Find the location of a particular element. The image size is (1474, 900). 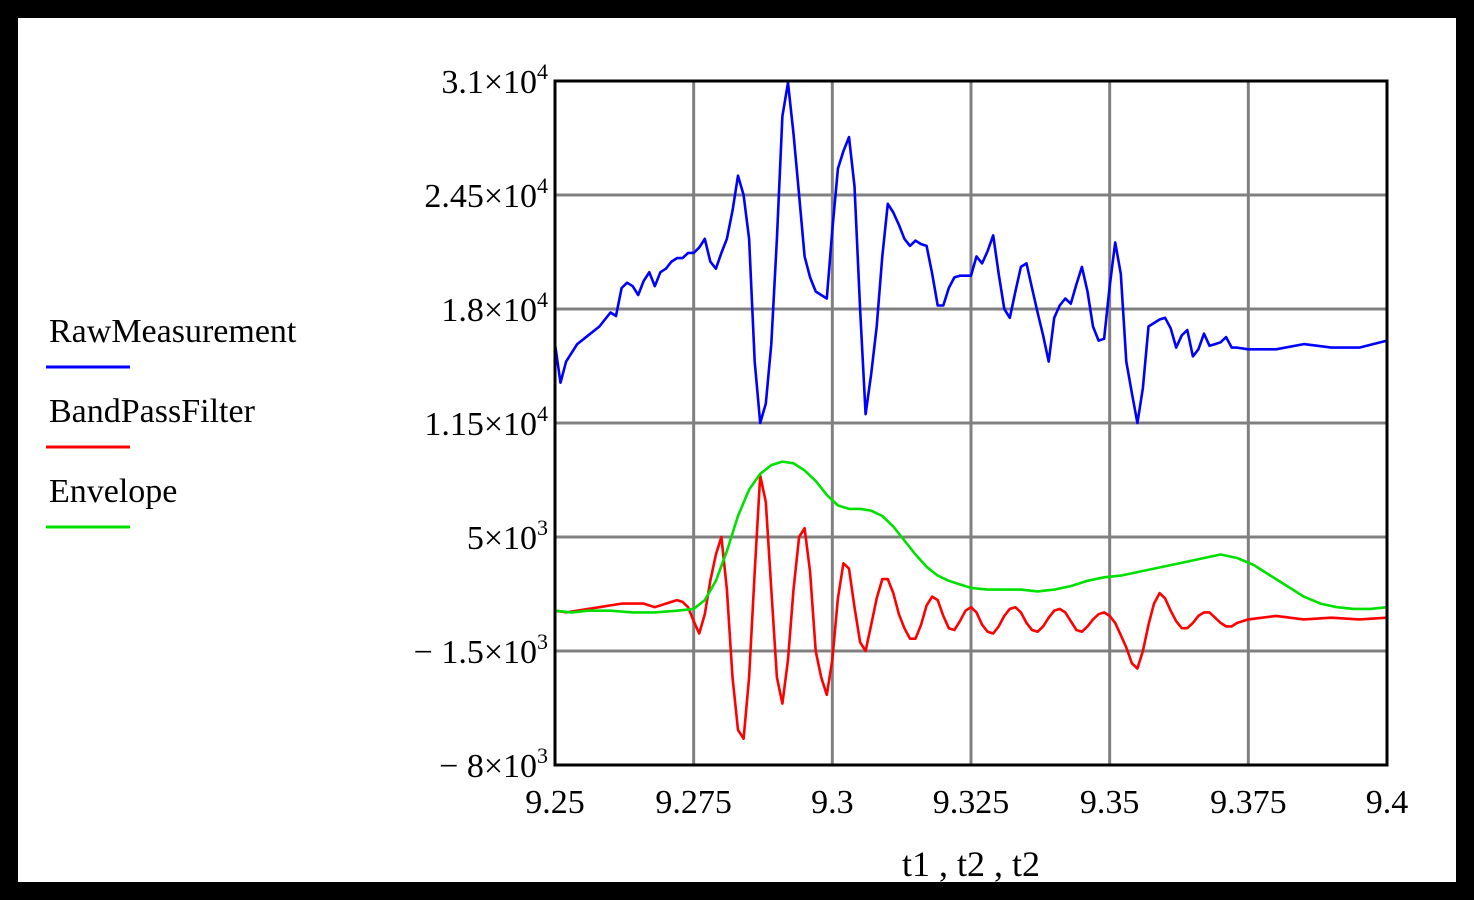

x-tick-label: 9.35 is located at coordinates (1110, 802).